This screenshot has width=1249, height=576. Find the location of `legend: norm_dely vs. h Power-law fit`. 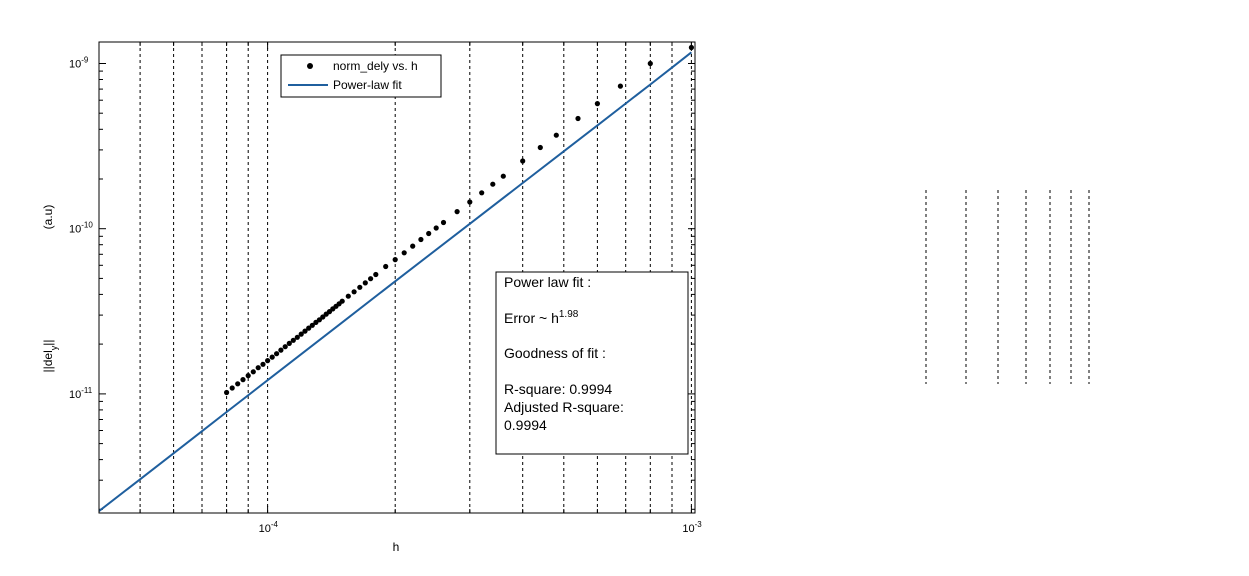

legend: norm_dely vs. h Power-law fit is located at coordinates (361, 76).